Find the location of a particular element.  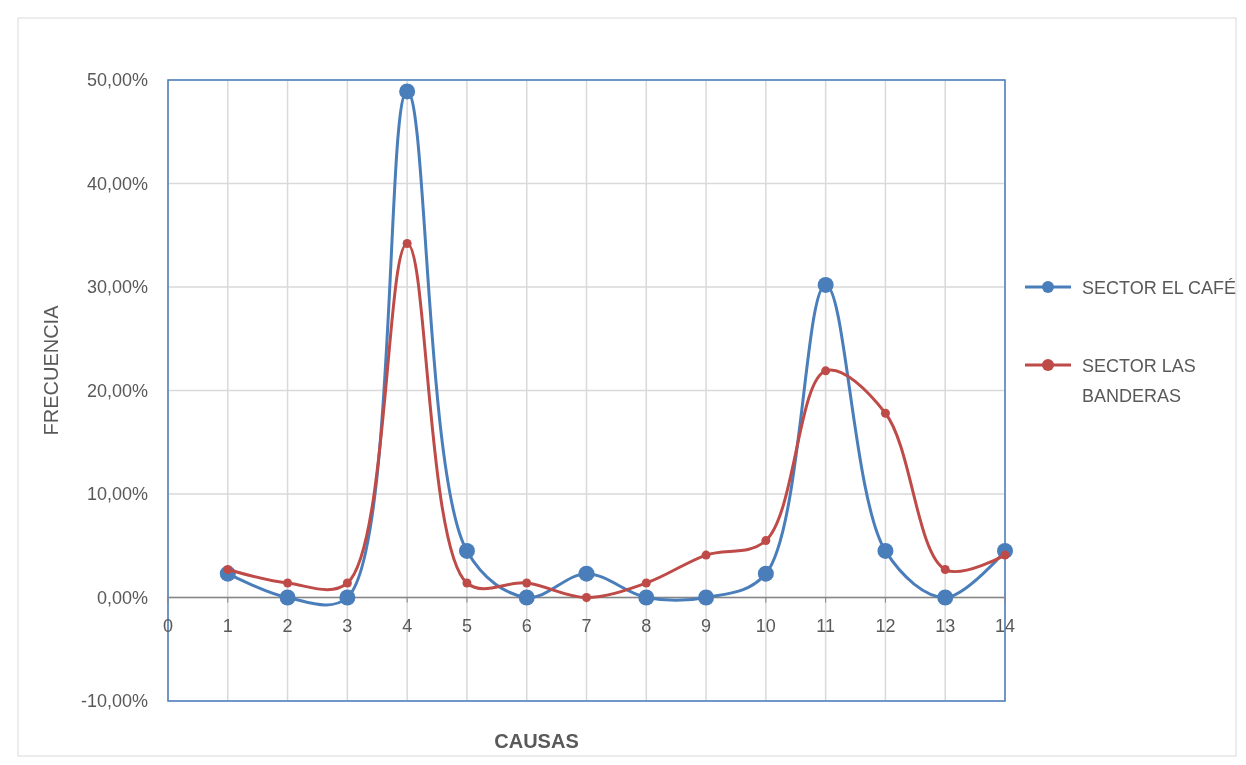

y-tick-label: 50,00% is located at coordinates (117, 80).